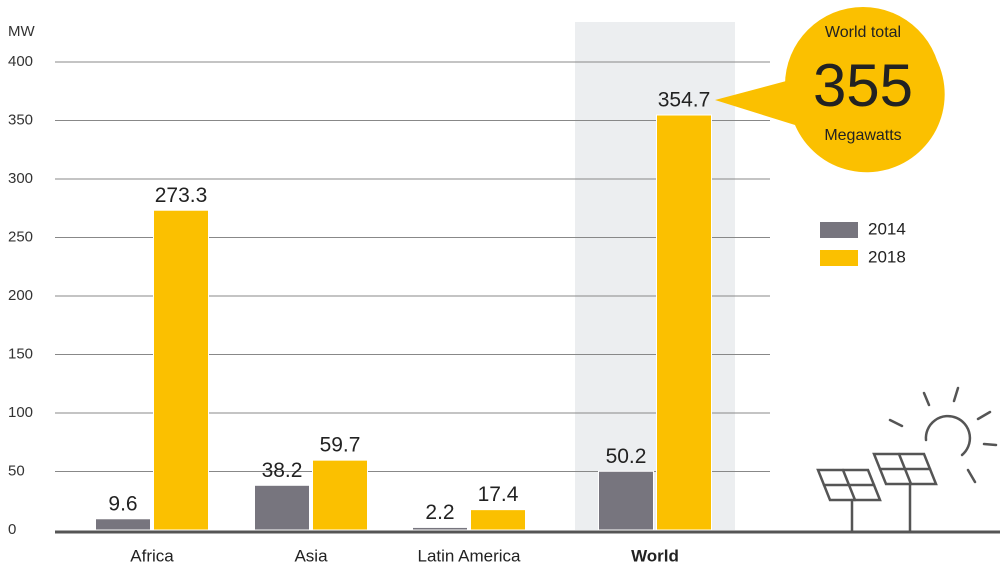  I want to click on callout-value: 355, so click(863, 85).